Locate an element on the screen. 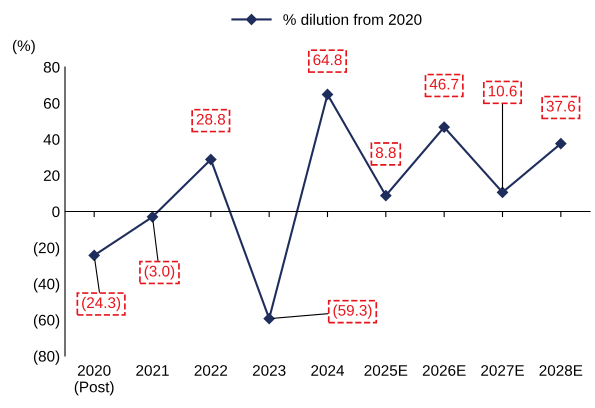  data-label: 64.8 is located at coordinates (327, 60).